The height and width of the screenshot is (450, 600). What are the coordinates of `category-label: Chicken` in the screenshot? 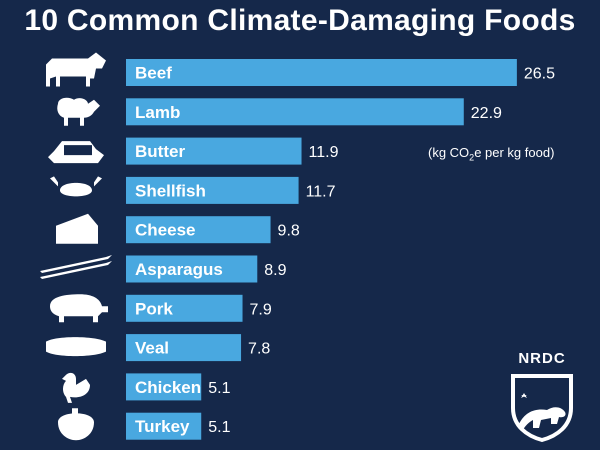 It's located at (168, 387).